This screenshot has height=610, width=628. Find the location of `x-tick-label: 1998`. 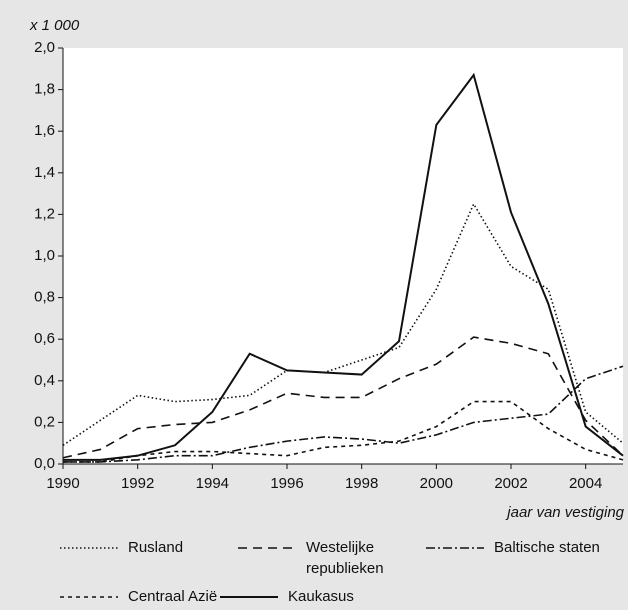

x-tick-label: 1998 is located at coordinates (361, 483).